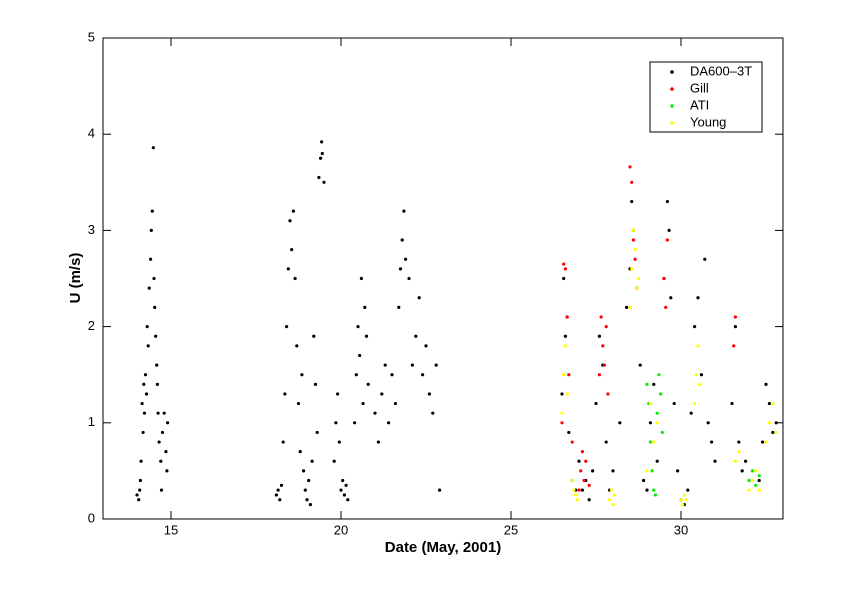  What do you see at coordinates (699, 87) in the screenshot?
I see `legend-label: Gill` at bounding box center [699, 87].